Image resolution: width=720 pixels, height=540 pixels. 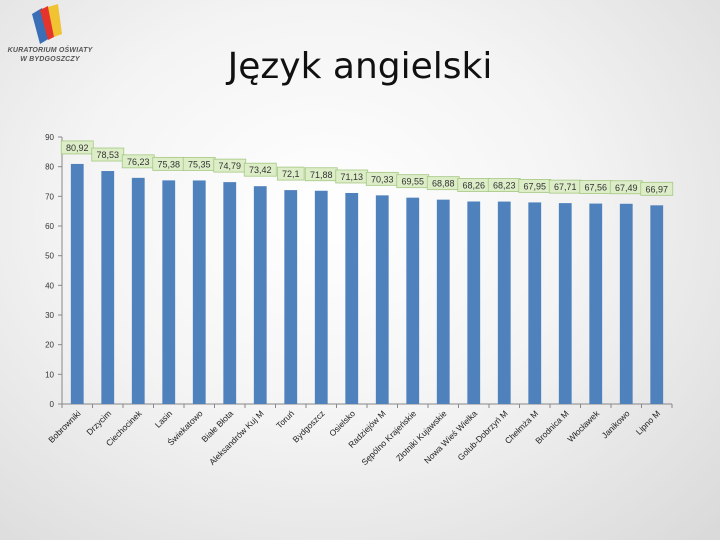 I want to click on category-label: Aleksandrów Kuj M, so click(x=236, y=437).